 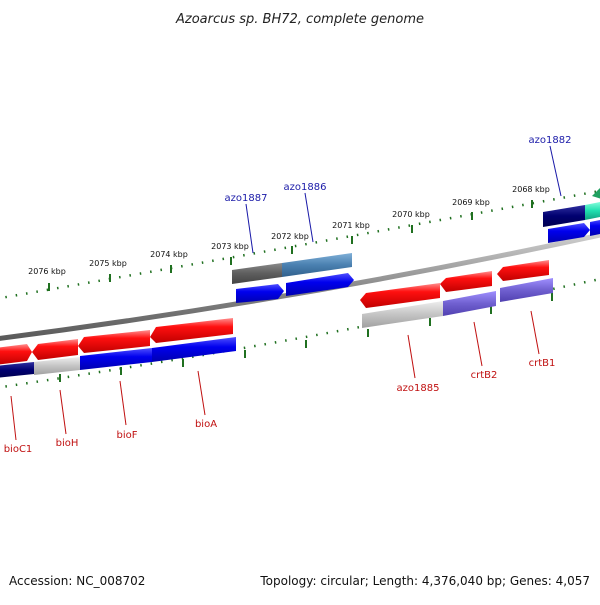 What do you see at coordinates (531, 196) in the screenshot?
I see `scale-tick-2068: 2068 kbp` at bounding box center [531, 196].